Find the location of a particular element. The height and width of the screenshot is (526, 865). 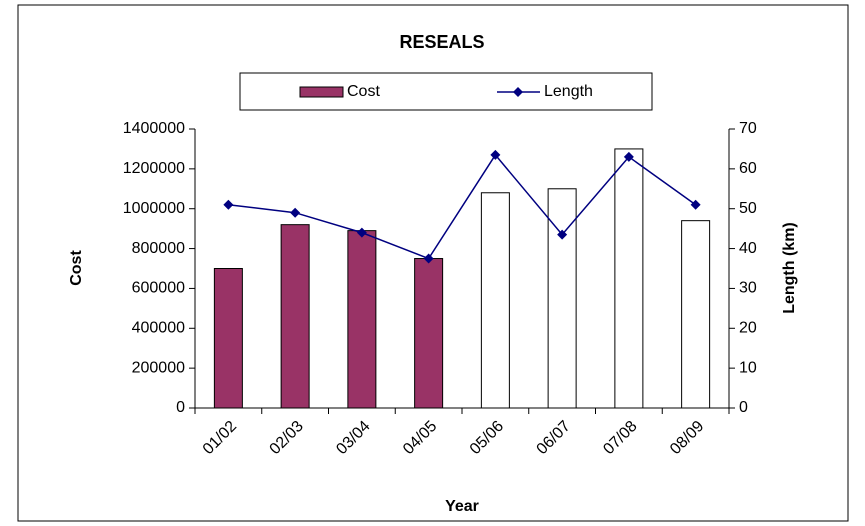

y2-tick-label: 70 is located at coordinates (748, 128).